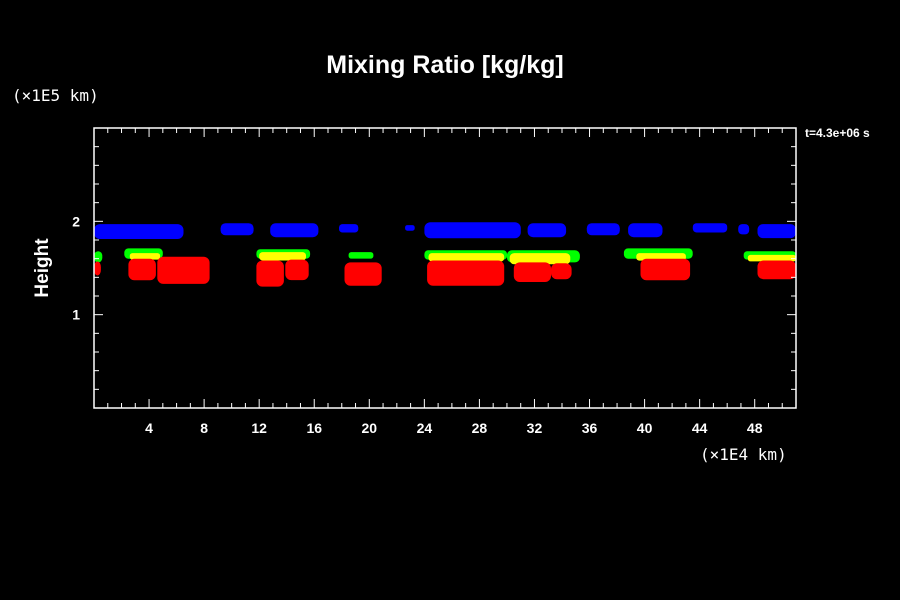 The width and height of the screenshot is (900, 600). Describe the element at coordinates (743, 454) in the screenshot. I see `x-unit-label: (×1E4 km)` at that location.